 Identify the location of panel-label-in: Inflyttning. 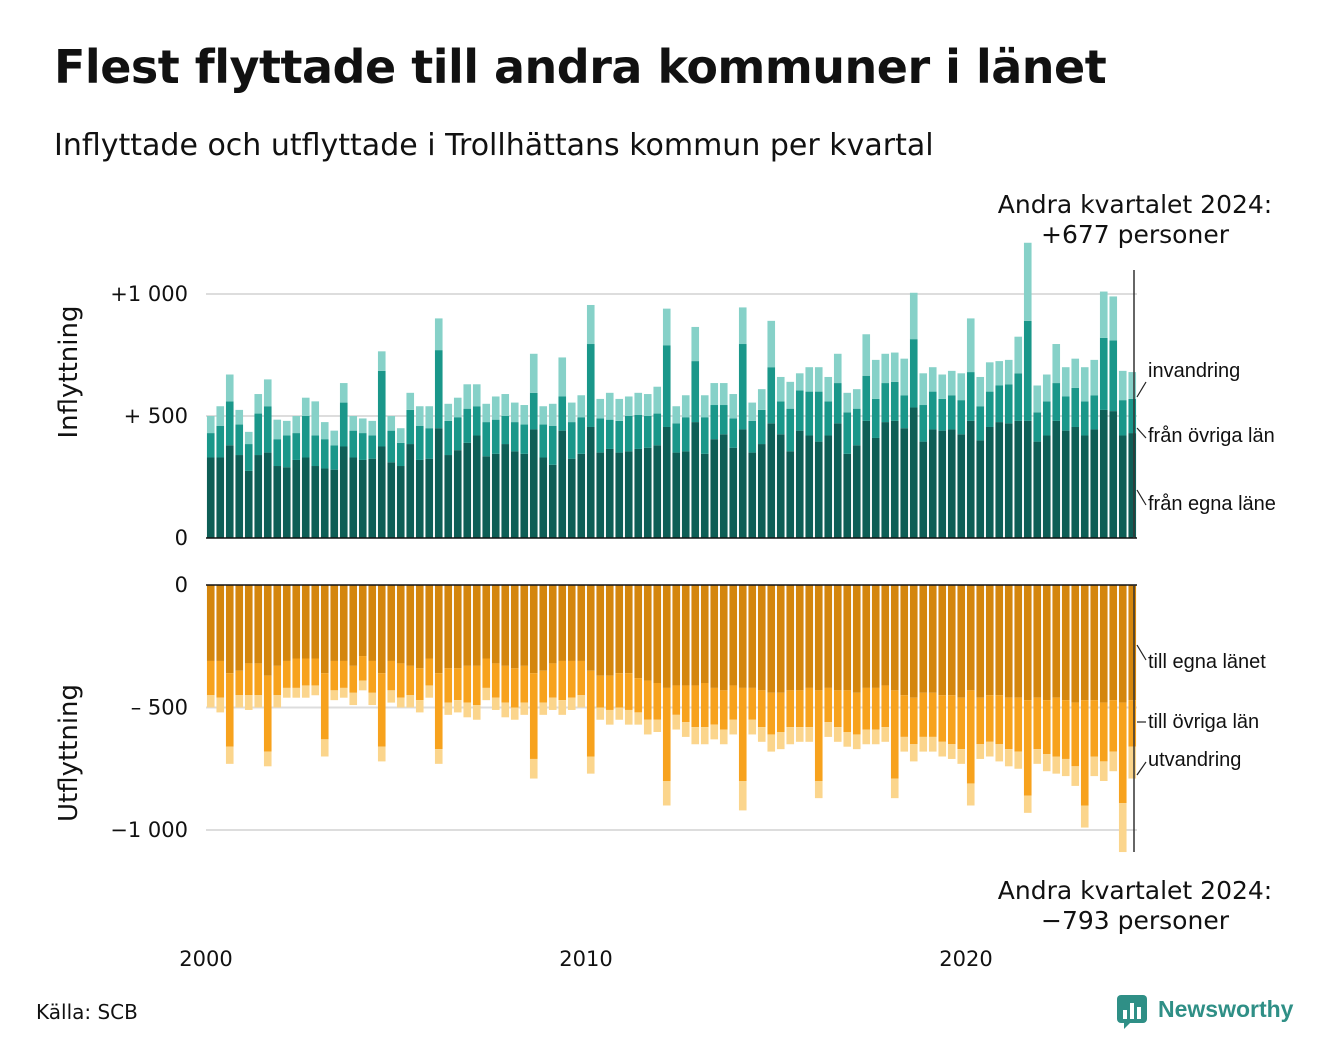
(69, 372).